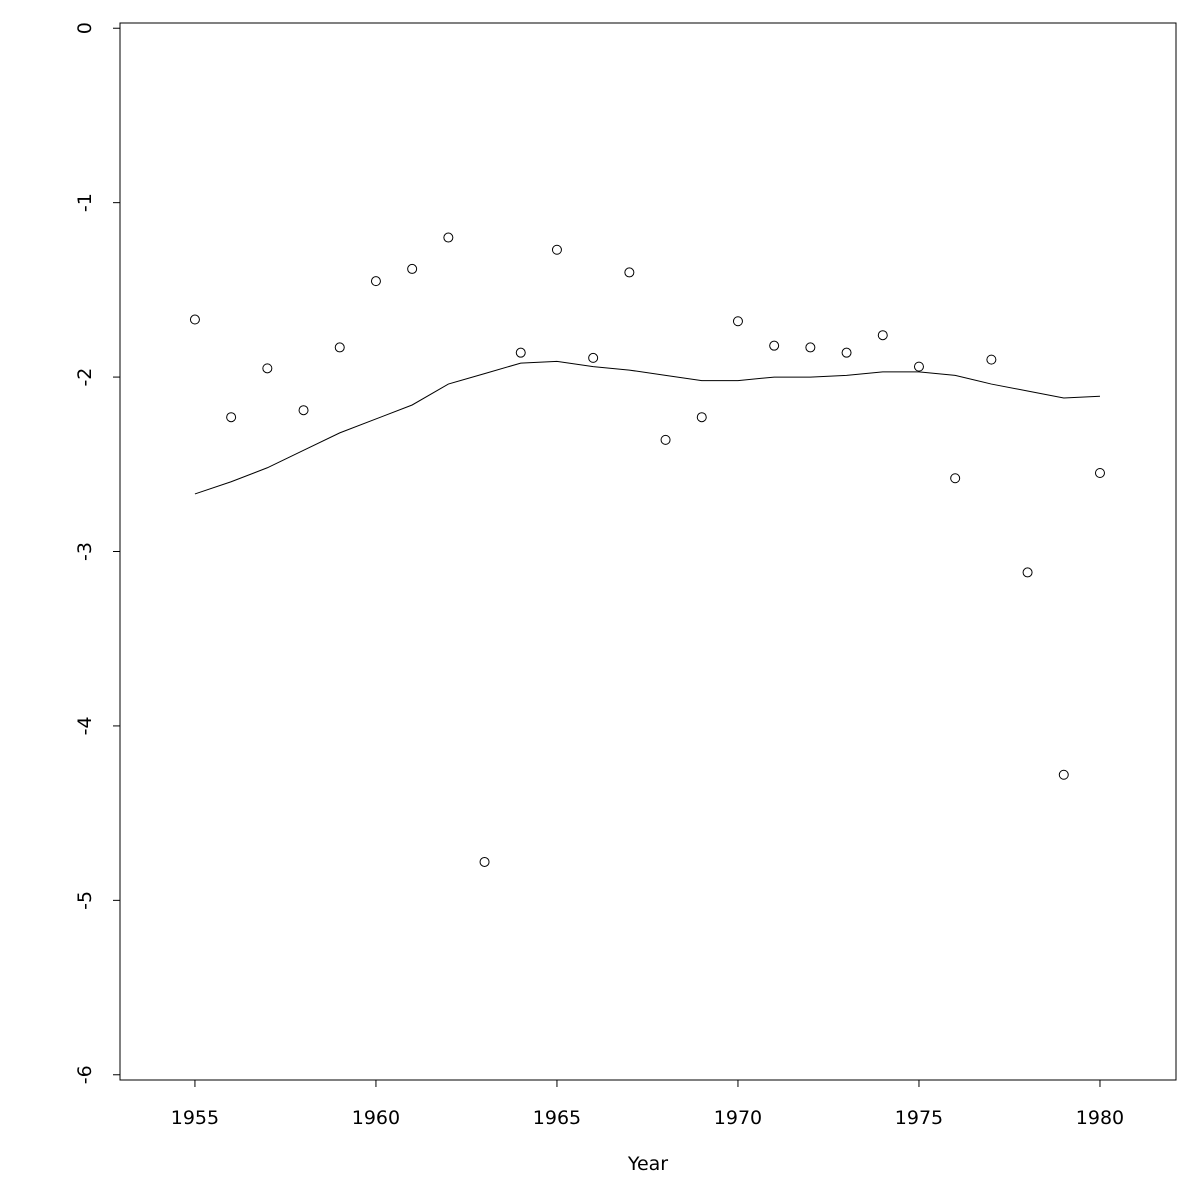 Image resolution: width=1200 pixels, height=1200 pixels. I want to click on y-tick-label: -4, so click(85, 725).